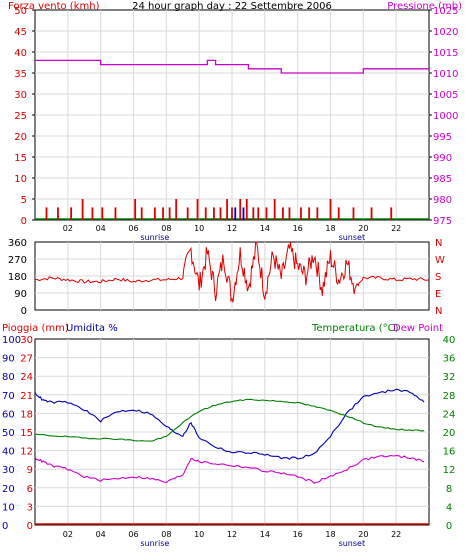 Image resolution: width=465 pixels, height=556 pixels. Describe the element at coordinates (8, 452) in the screenshot. I see `humidity-tick-label: 40` at that location.